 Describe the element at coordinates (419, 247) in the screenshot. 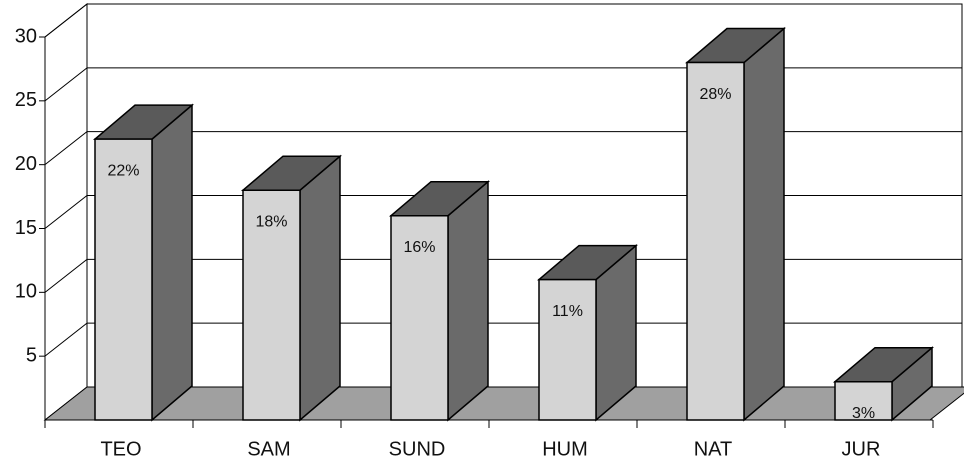

I see `value-label: 16%` at that location.